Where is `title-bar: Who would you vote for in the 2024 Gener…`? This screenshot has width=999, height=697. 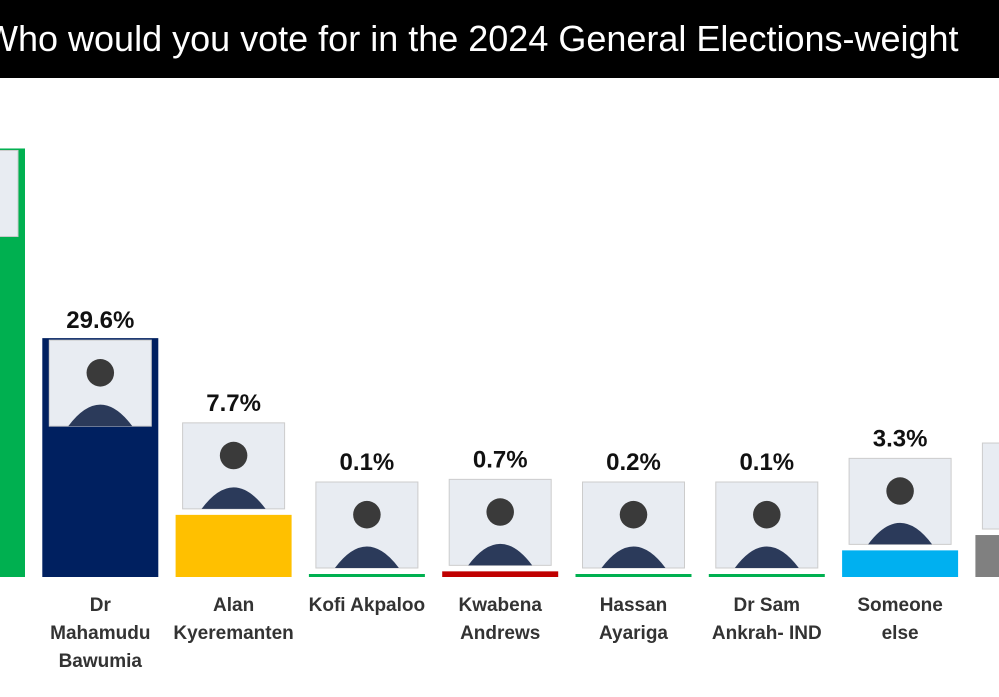
title-bar: Who would you vote for in the 2024 Gener… is located at coordinates (499, 39).